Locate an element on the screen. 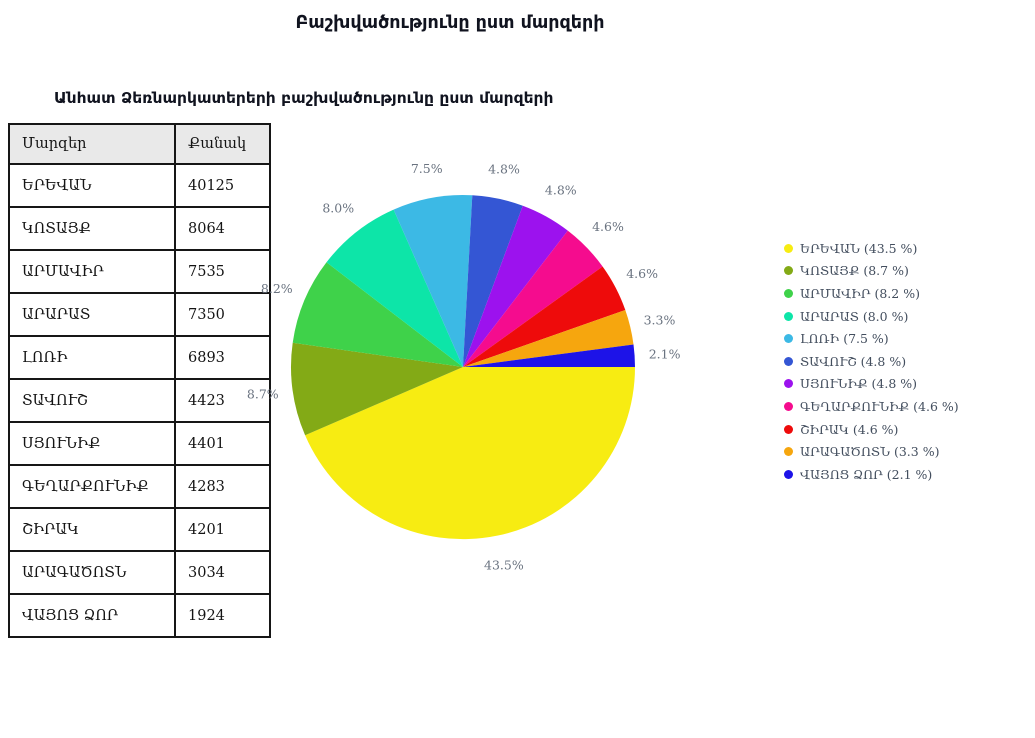  legend-item-ՍՅՈՒՆԻՔ: ՍՅՈՒՆԻՔ (4.8 %) is located at coordinates (871, 384).